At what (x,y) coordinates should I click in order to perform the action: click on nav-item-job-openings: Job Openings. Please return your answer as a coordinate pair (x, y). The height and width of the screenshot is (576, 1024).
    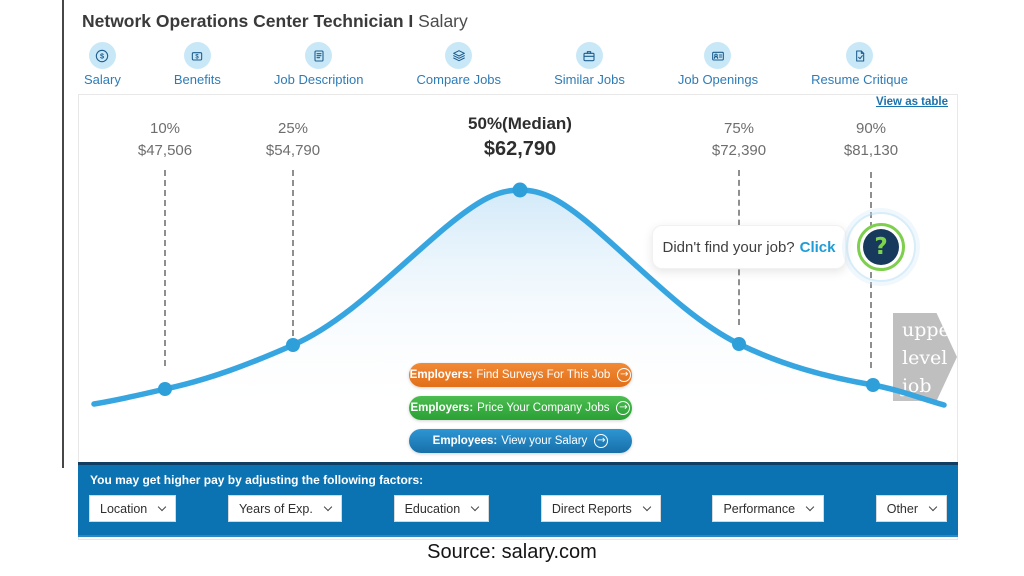
    Looking at the image, I should click on (718, 64).